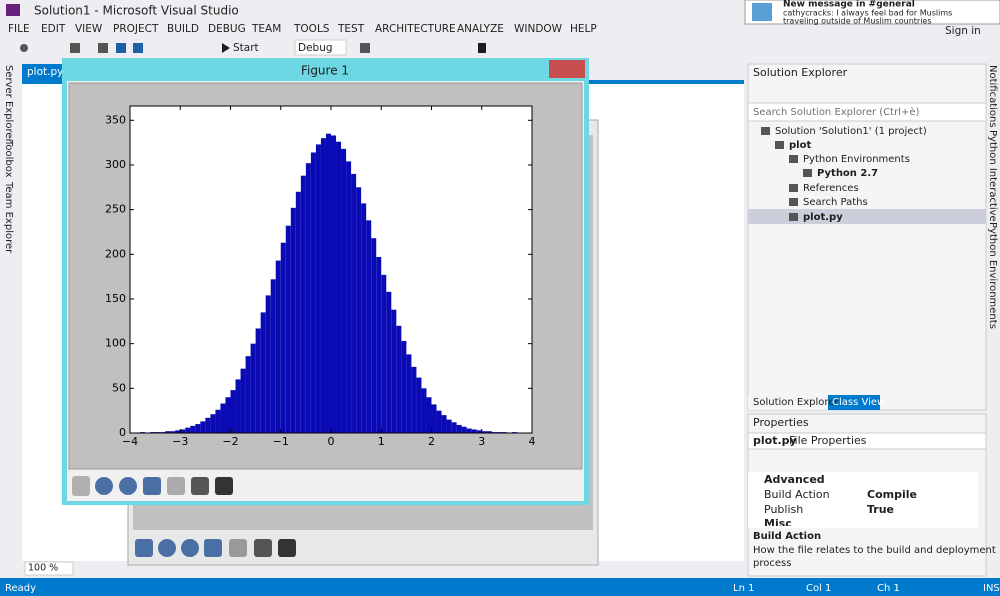 Image resolution: width=1000 pixels, height=596 pixels. I want to click on tab-label: Class View, so click(858, 402).